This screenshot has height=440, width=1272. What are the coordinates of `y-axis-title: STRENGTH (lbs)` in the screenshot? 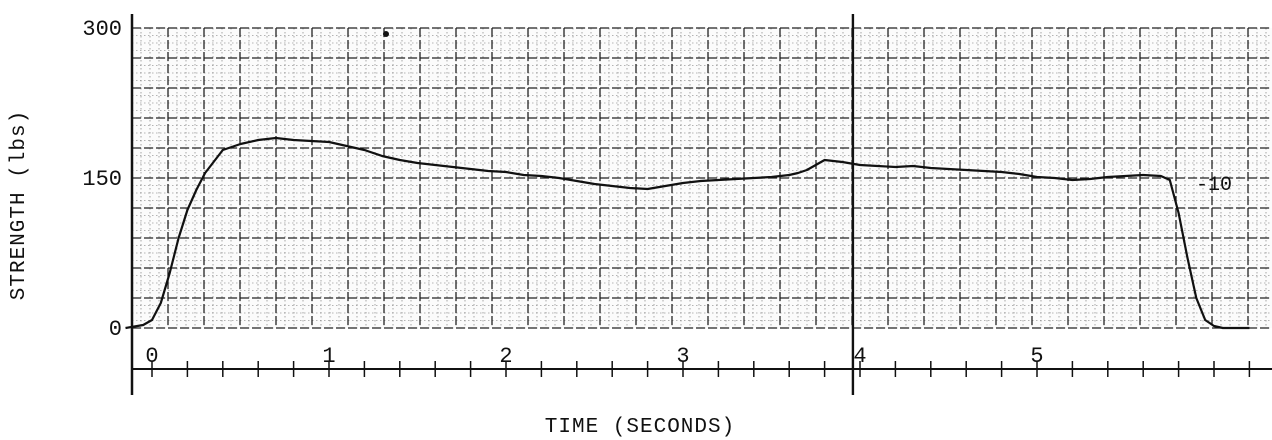 It's located at (19, 205).